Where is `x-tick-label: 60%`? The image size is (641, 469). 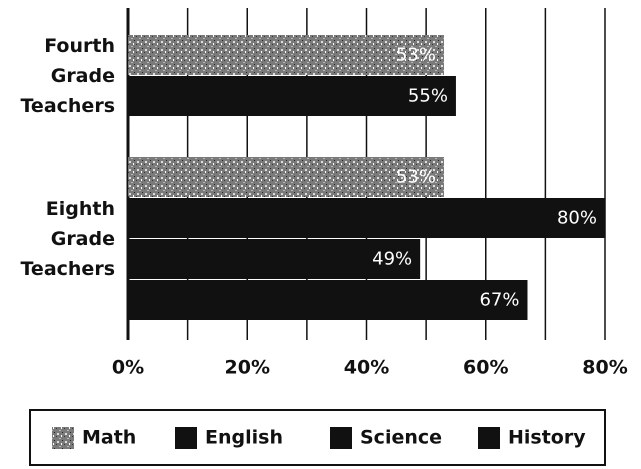 x-tick-label: 60% is located at coordinates (485, 368).